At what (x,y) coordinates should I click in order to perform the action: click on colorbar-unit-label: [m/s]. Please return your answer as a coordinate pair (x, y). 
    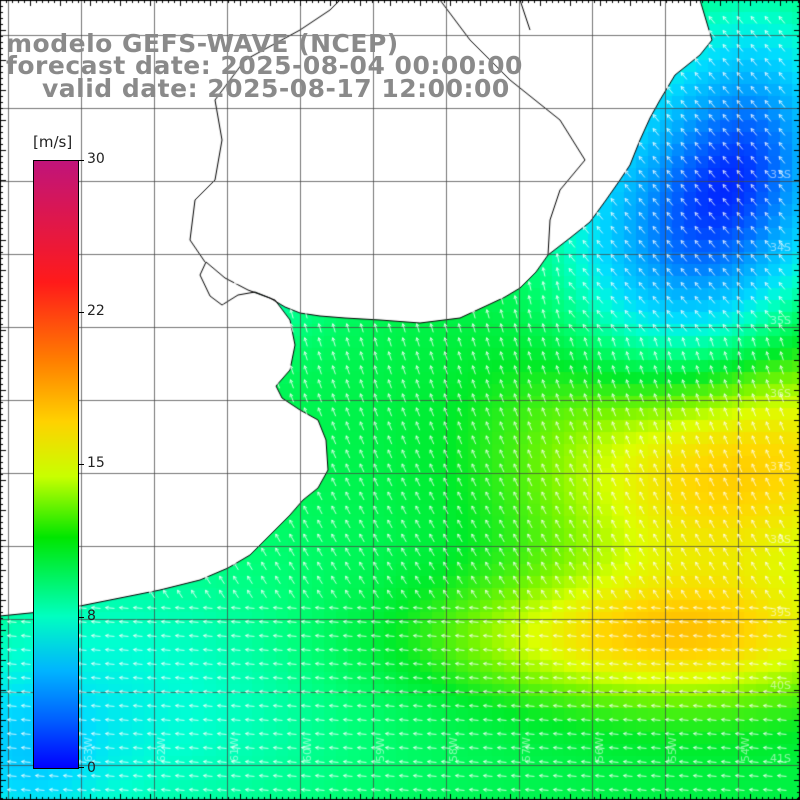
    Looking at the image, I should click on (53, 142).